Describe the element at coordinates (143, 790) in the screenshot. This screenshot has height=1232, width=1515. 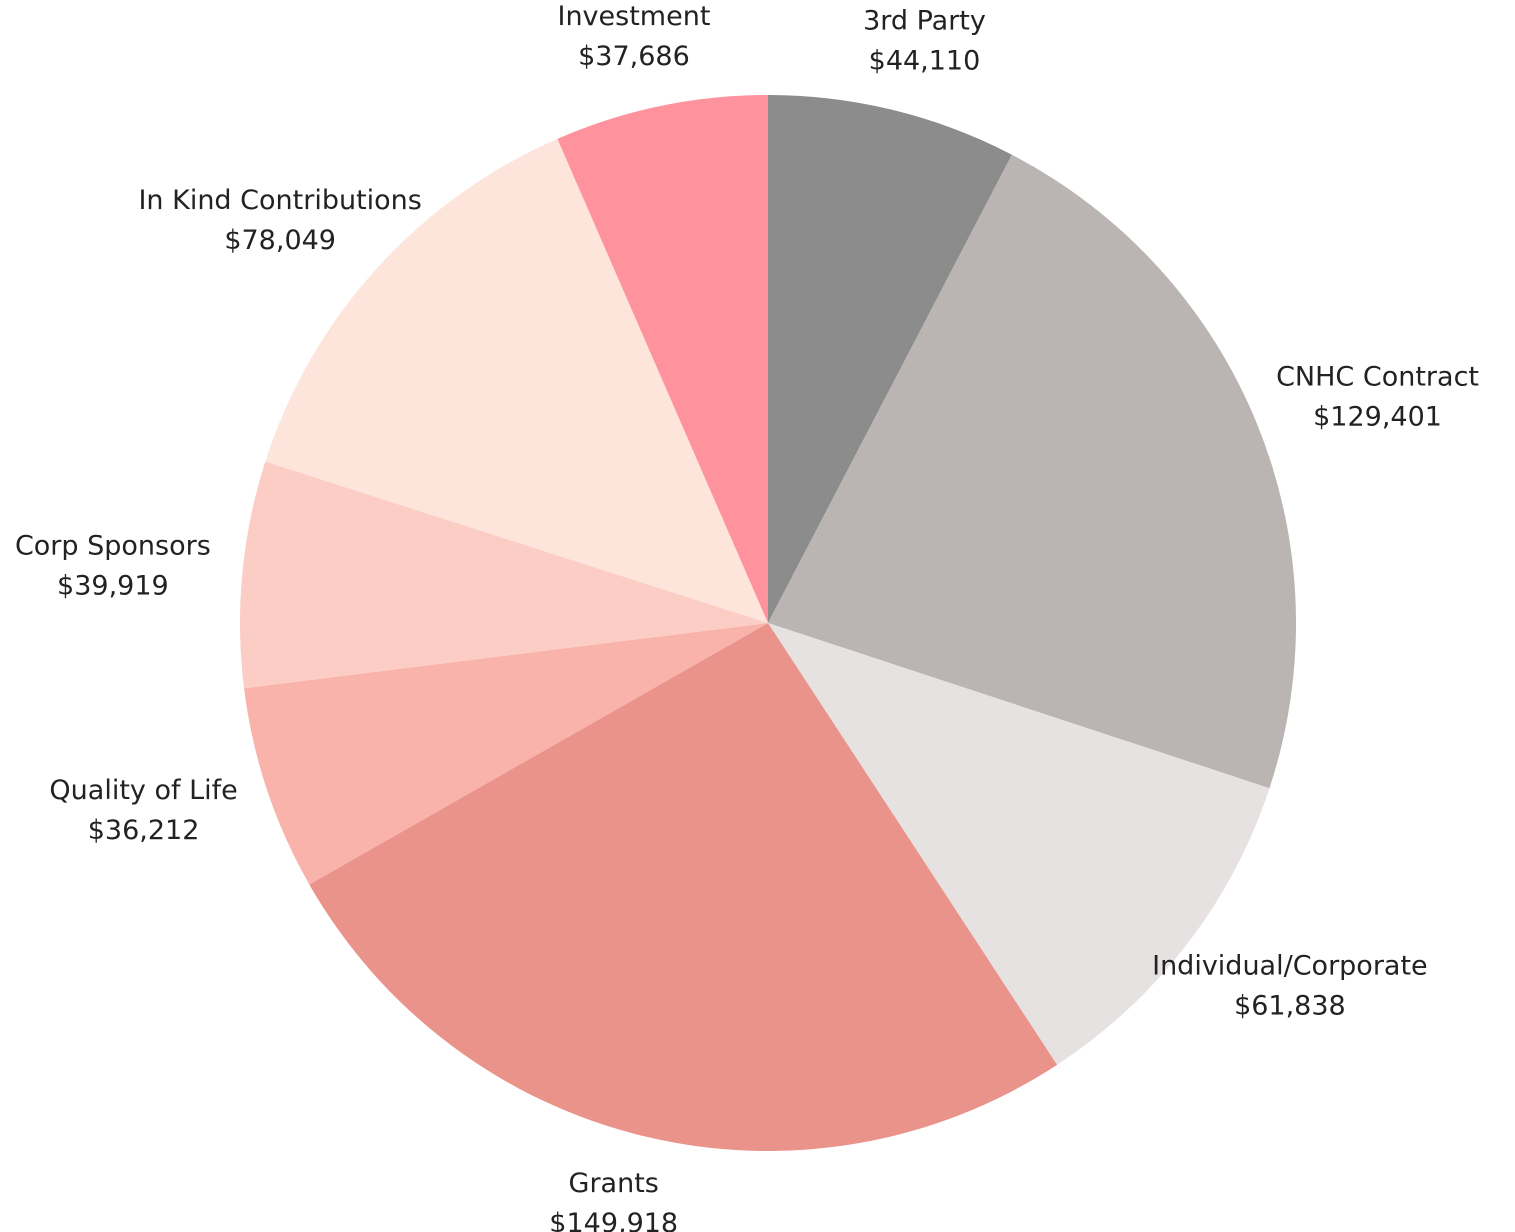
I see `slice-label: Quality of Life` at that location.